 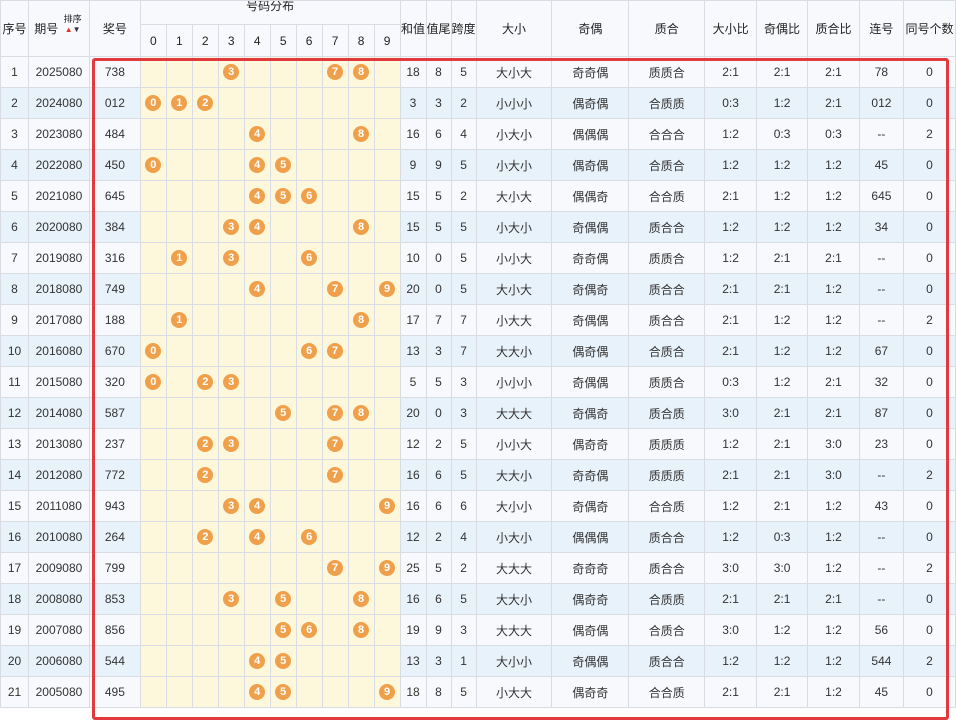 I want to click on cell-period: 2023080, so click(x=58, y=134).